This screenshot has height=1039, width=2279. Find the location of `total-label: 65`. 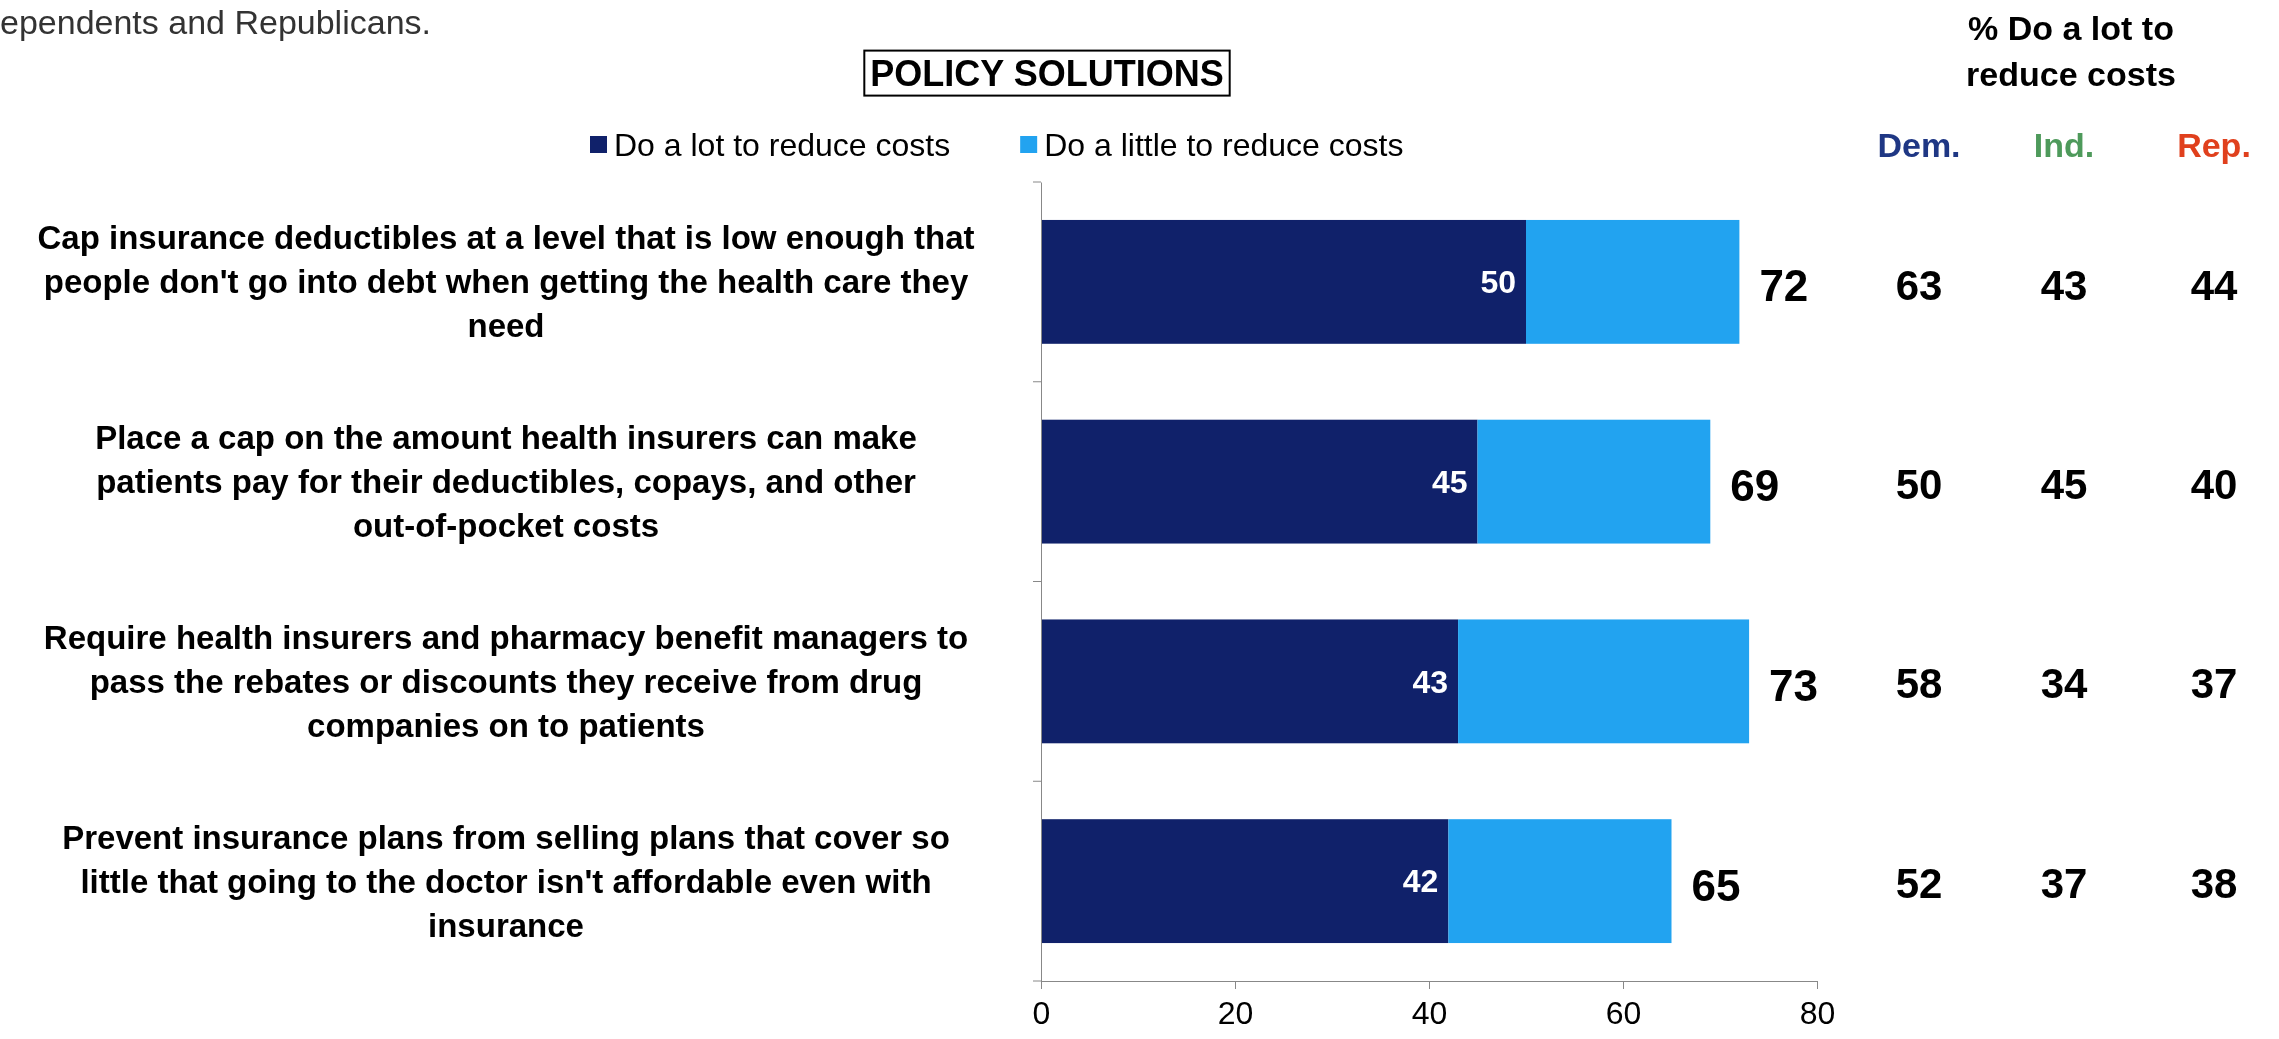

total-label: 65 is located at coordinates (1716, 885).